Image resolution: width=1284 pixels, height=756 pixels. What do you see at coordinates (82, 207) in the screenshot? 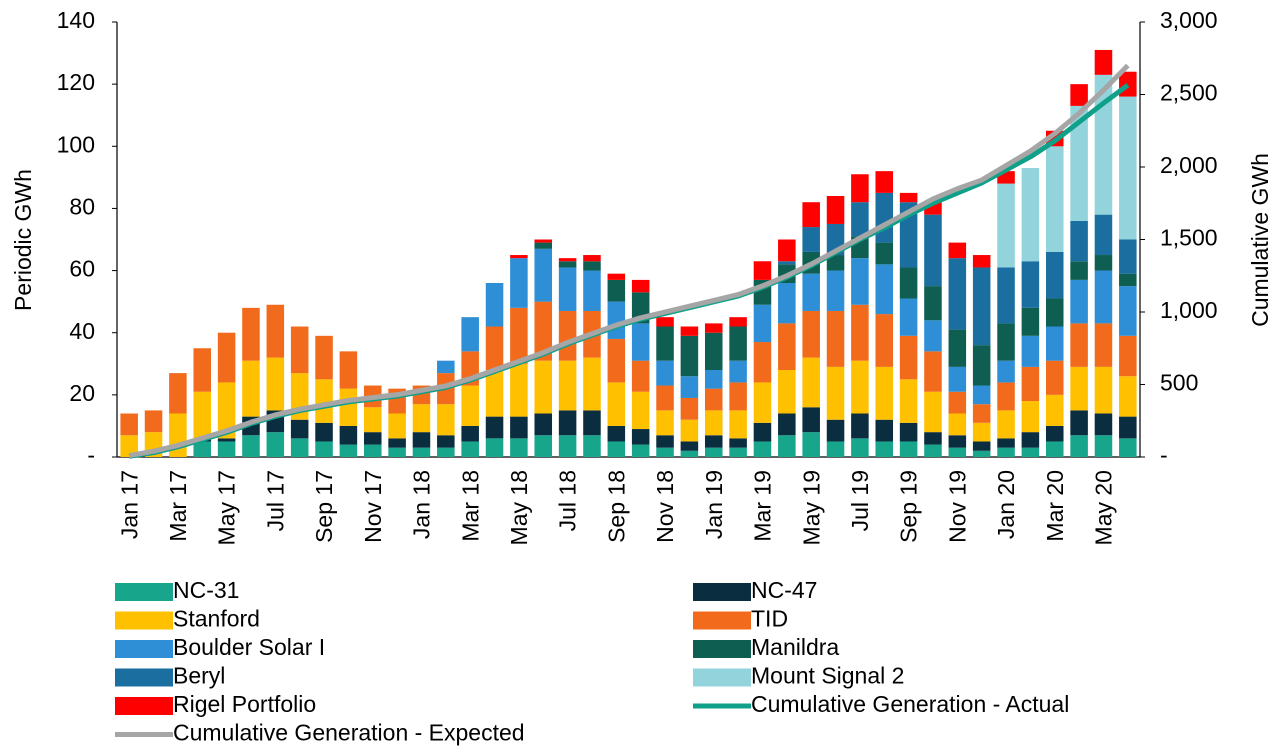
I see `y-tick-label: 80` at bounding box center [82, 207].